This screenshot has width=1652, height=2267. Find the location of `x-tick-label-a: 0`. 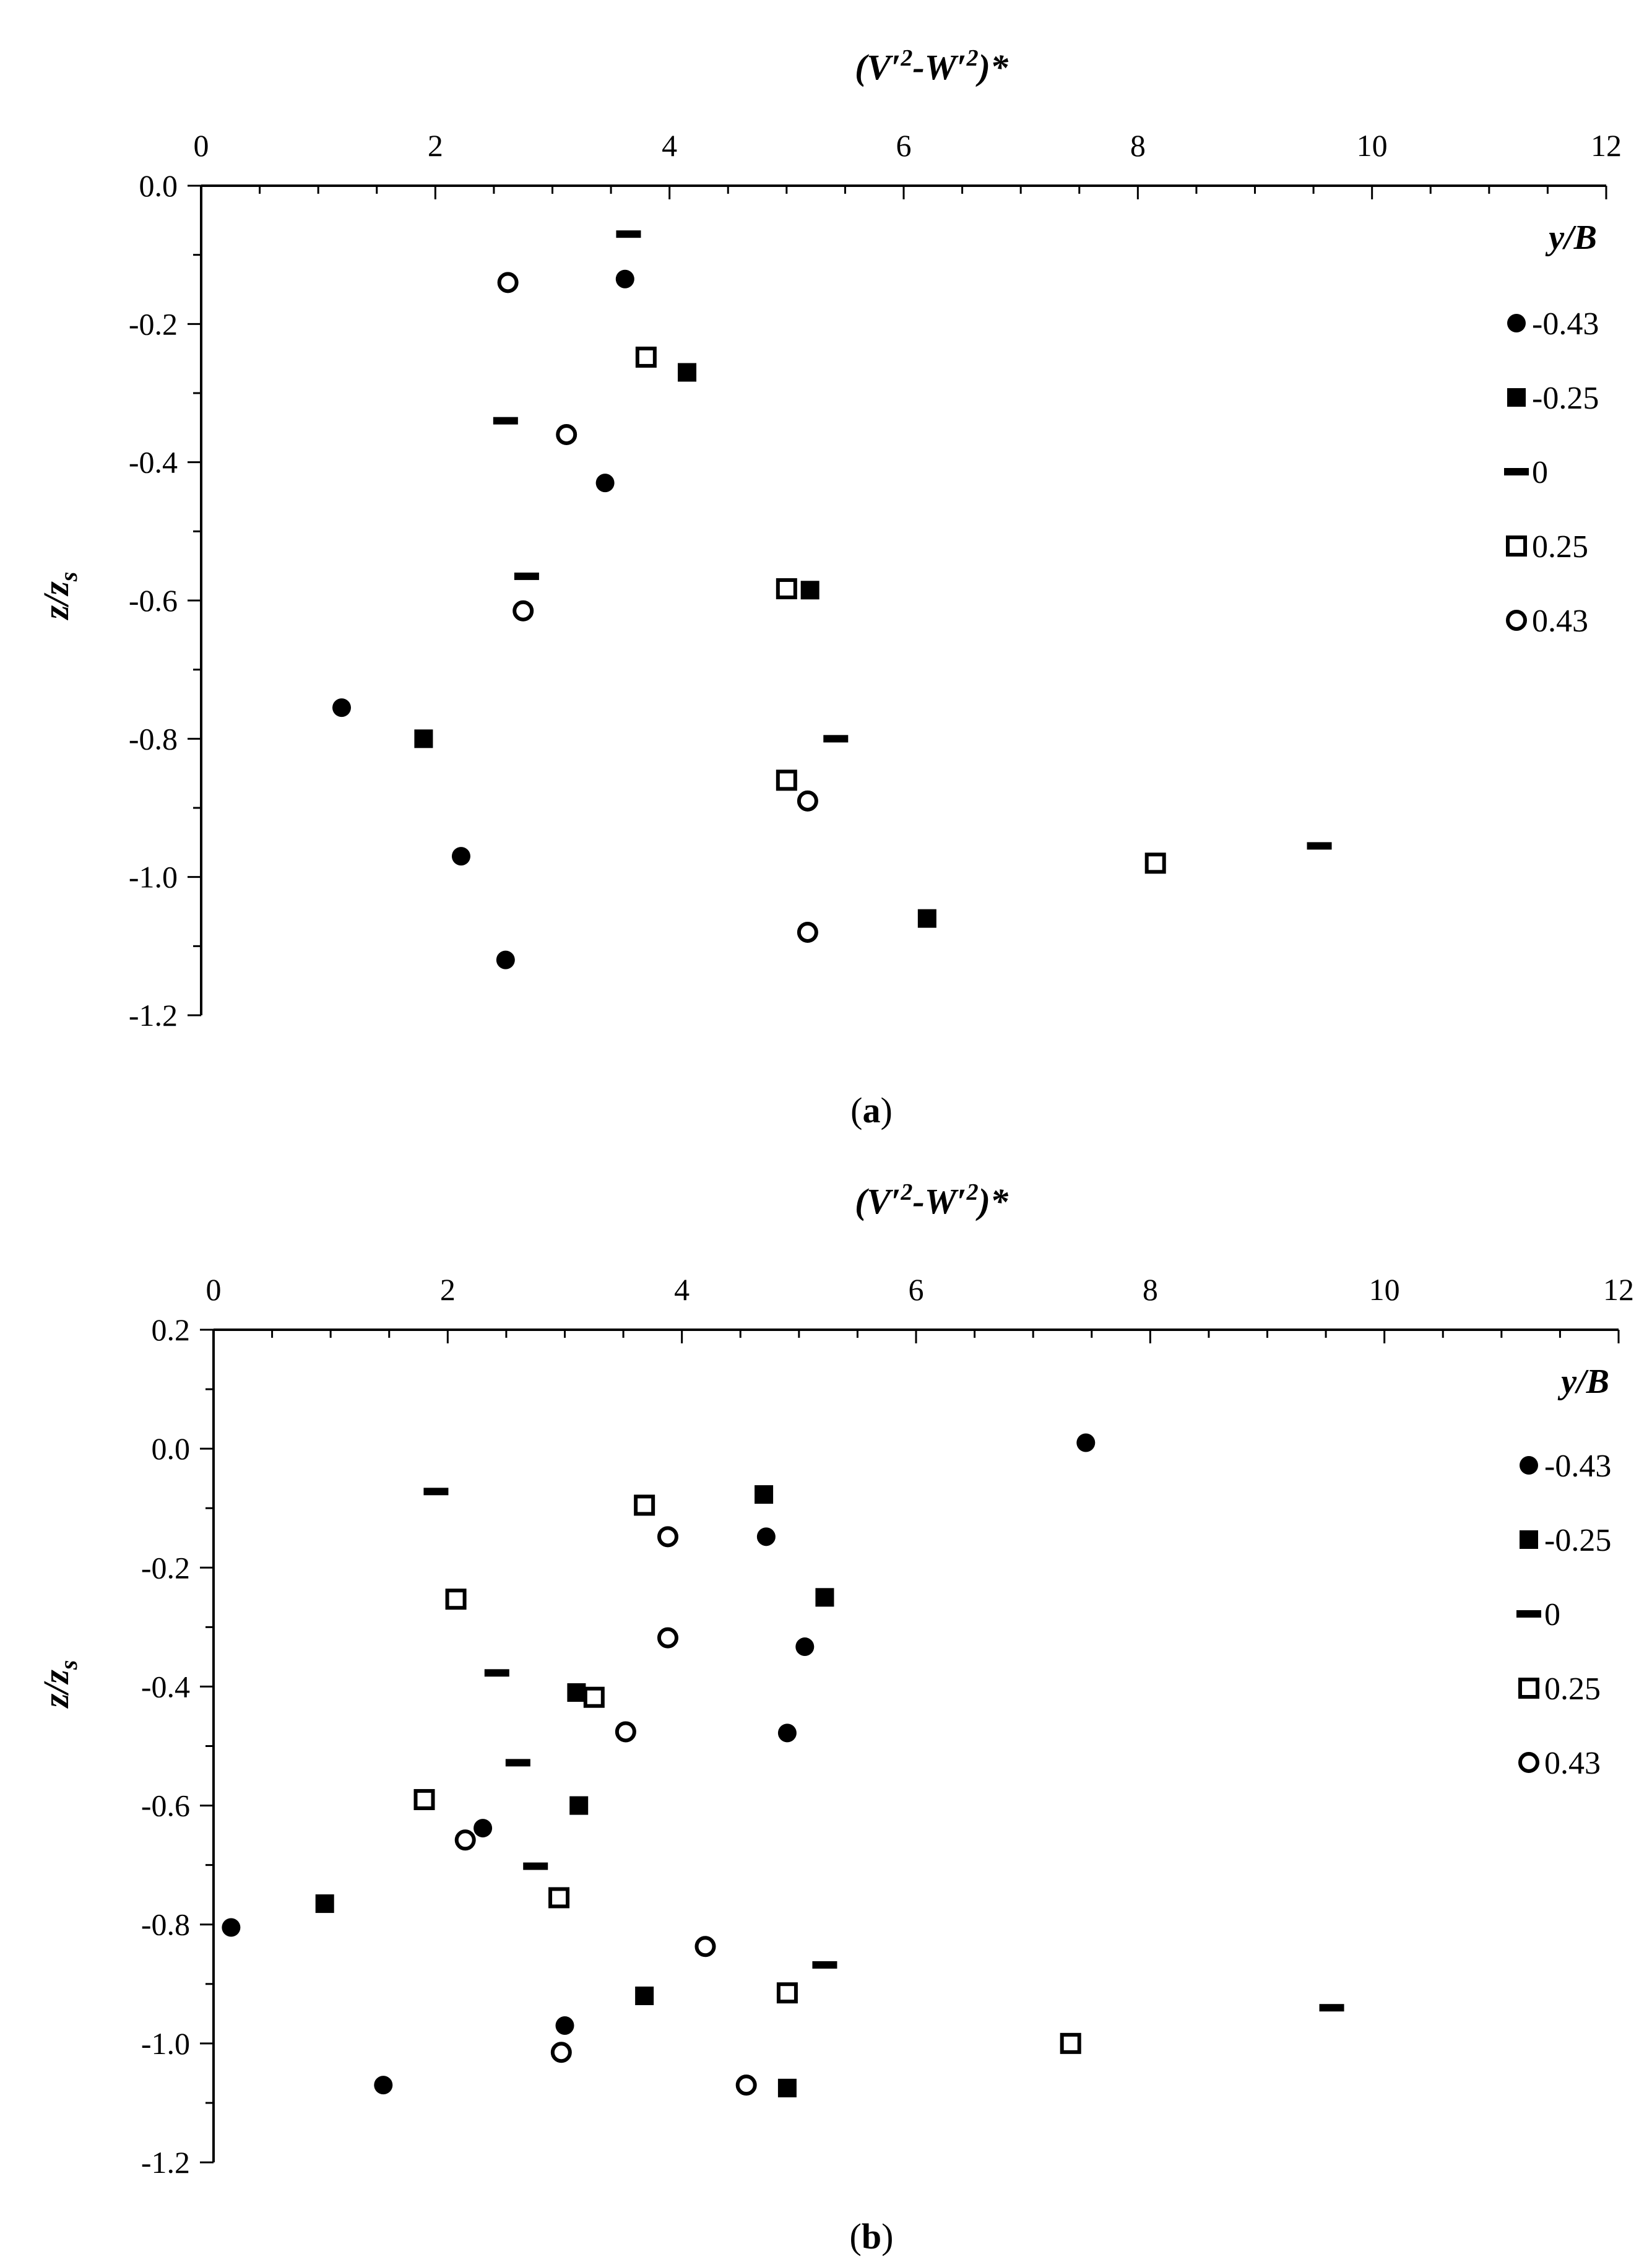

x-tick-label-a: 0 is located at coordinates (201, 145).